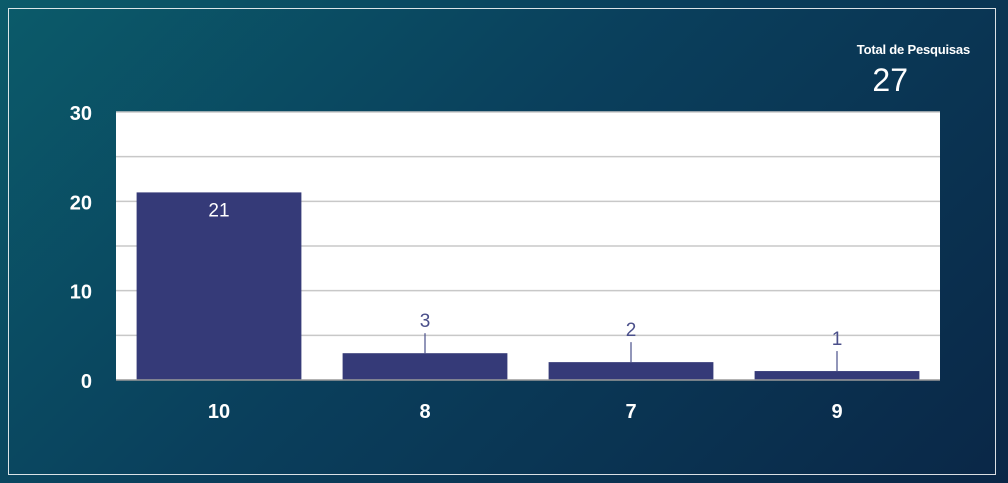  What do you see at coordinates (81, 114) in the screenshot?
I see `y-tick-label: 30` at bounding box center [81, 114].